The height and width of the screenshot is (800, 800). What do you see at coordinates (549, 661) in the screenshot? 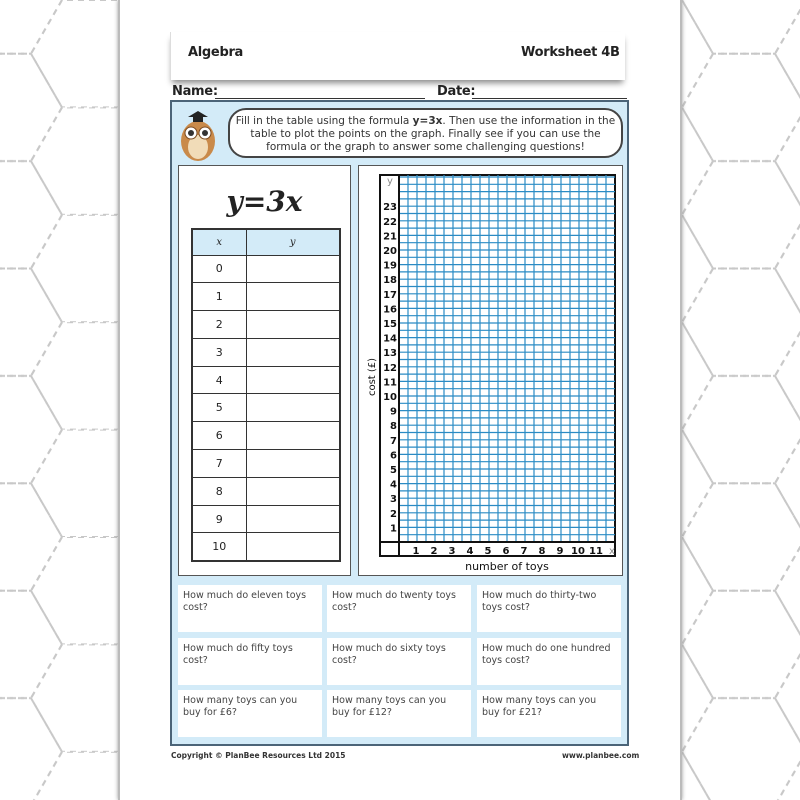
I see `question-card: How much do one hundred toys cost?` at bounding box center [549, 661].